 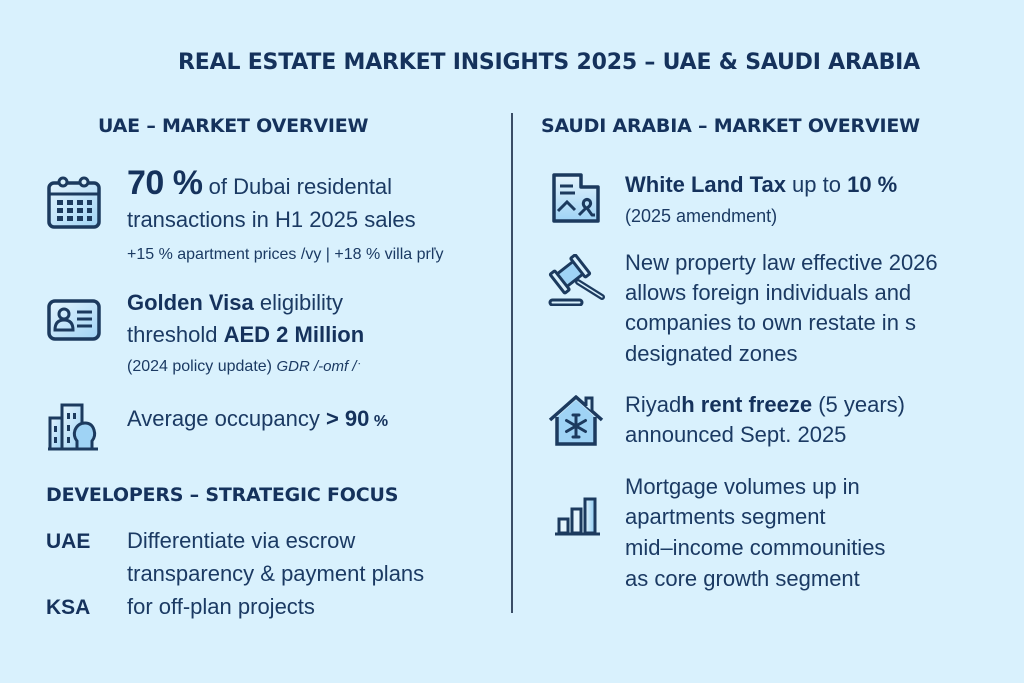 I want to click on average-occupancy-stat: Average occupancy > 90 %, so click(x=258, y=418).